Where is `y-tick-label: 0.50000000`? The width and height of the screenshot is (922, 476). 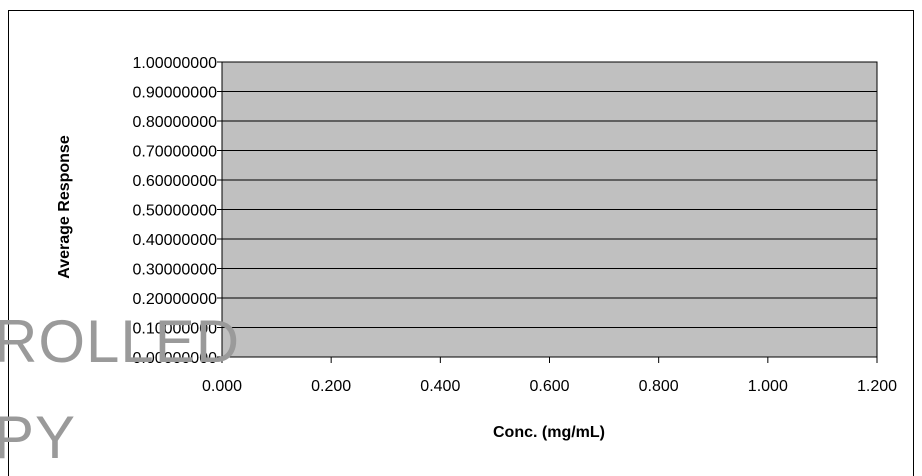 y-tick-label: 0.50000000 is located at coordinates (174, 211).